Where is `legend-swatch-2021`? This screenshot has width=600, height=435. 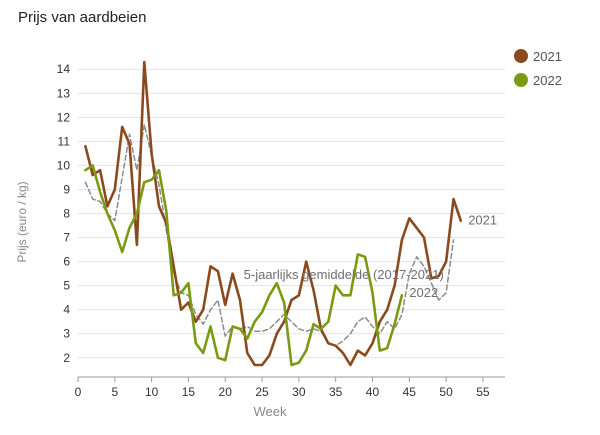
legend-swatch-2021 is located at coordinates (521, 56).